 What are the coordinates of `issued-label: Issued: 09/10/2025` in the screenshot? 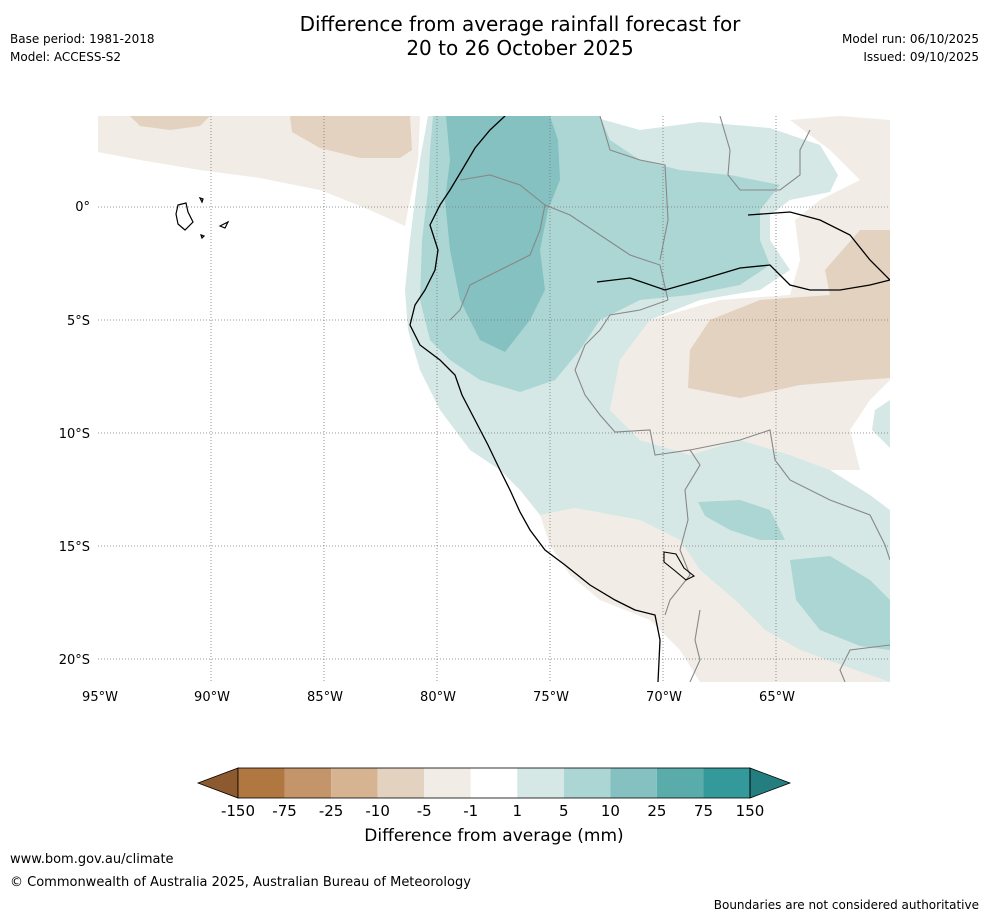 It's located at (921, 57).